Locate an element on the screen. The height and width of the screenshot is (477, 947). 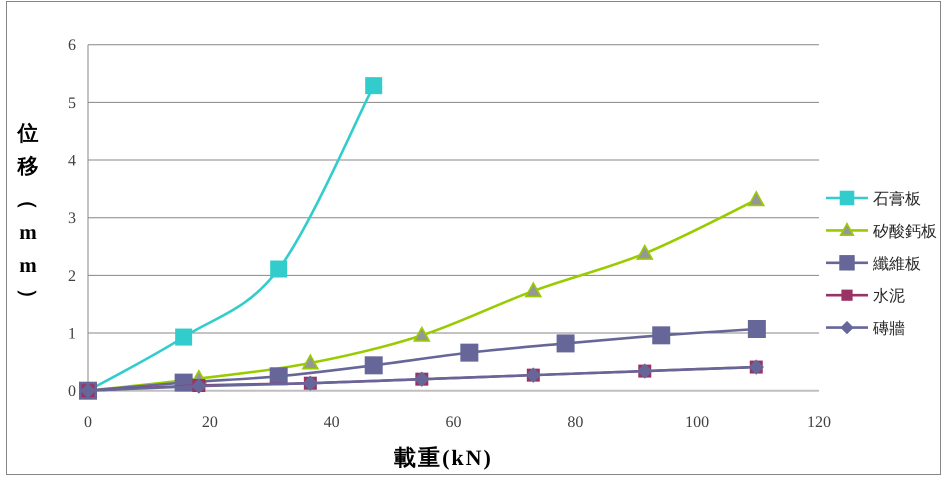
legend-label: 水泥 is located at coordinates (889, 296).